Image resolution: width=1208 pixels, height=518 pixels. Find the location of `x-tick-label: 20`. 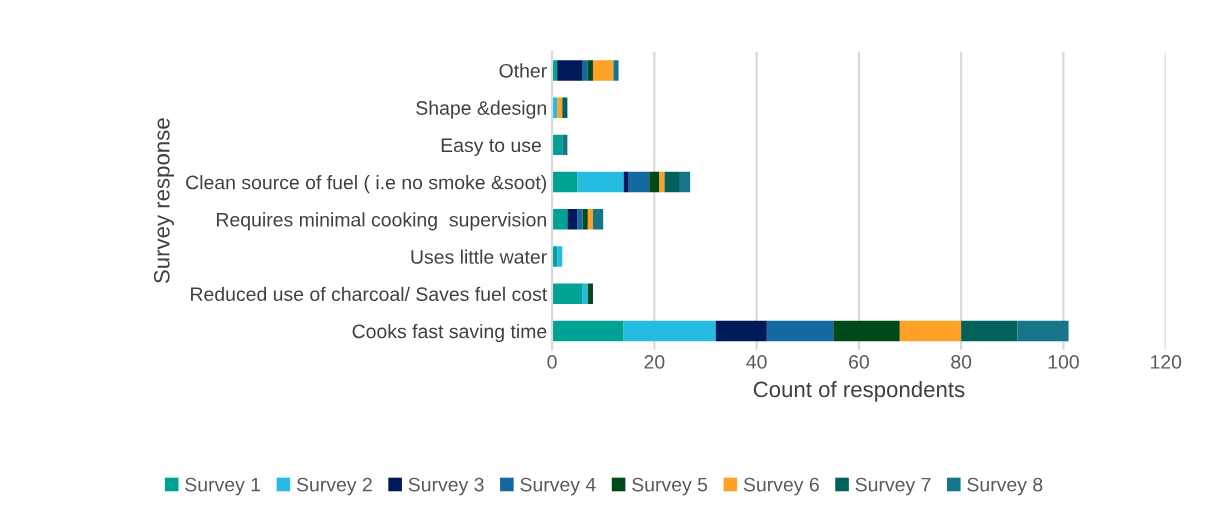

x-tick-label: 20 is located at coordinates (654, 362).